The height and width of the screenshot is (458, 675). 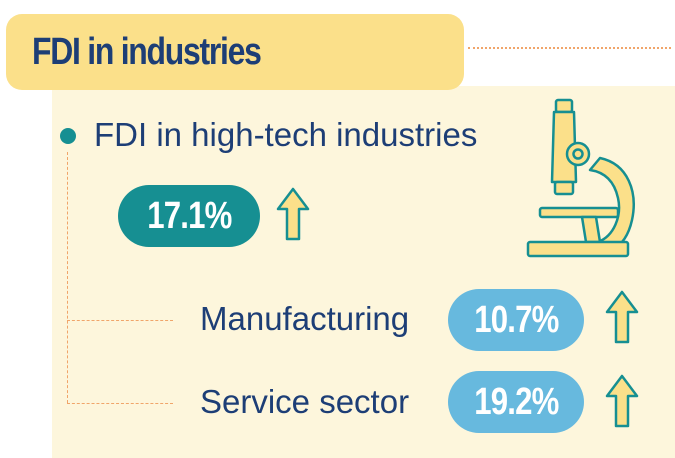 I want to click on total-growth-value: 17.1%, so click(x=189, y=215).